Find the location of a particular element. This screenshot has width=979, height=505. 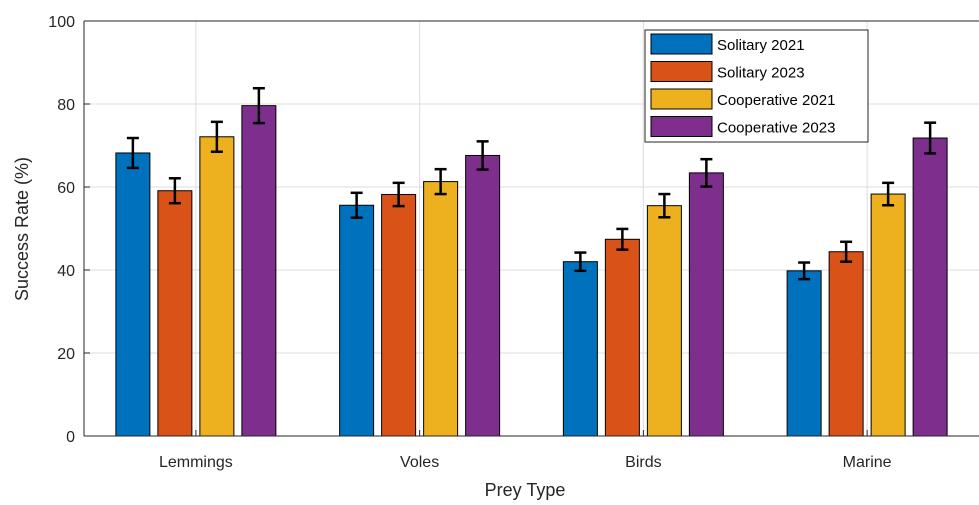

legend-label: Cooperative 2023 is located at coordinates (776, 128).